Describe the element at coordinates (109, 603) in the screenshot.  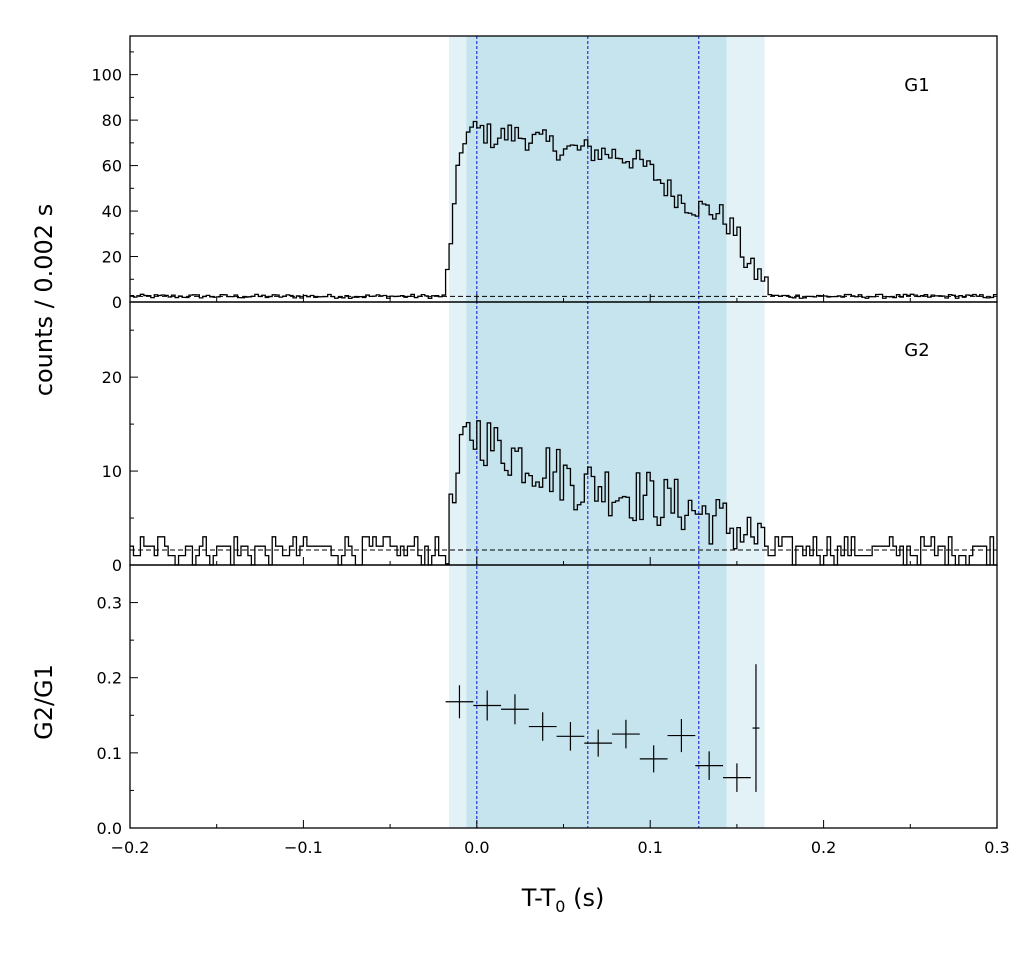
I see `y-tick-label-ratio-3: 0.3` at that location.